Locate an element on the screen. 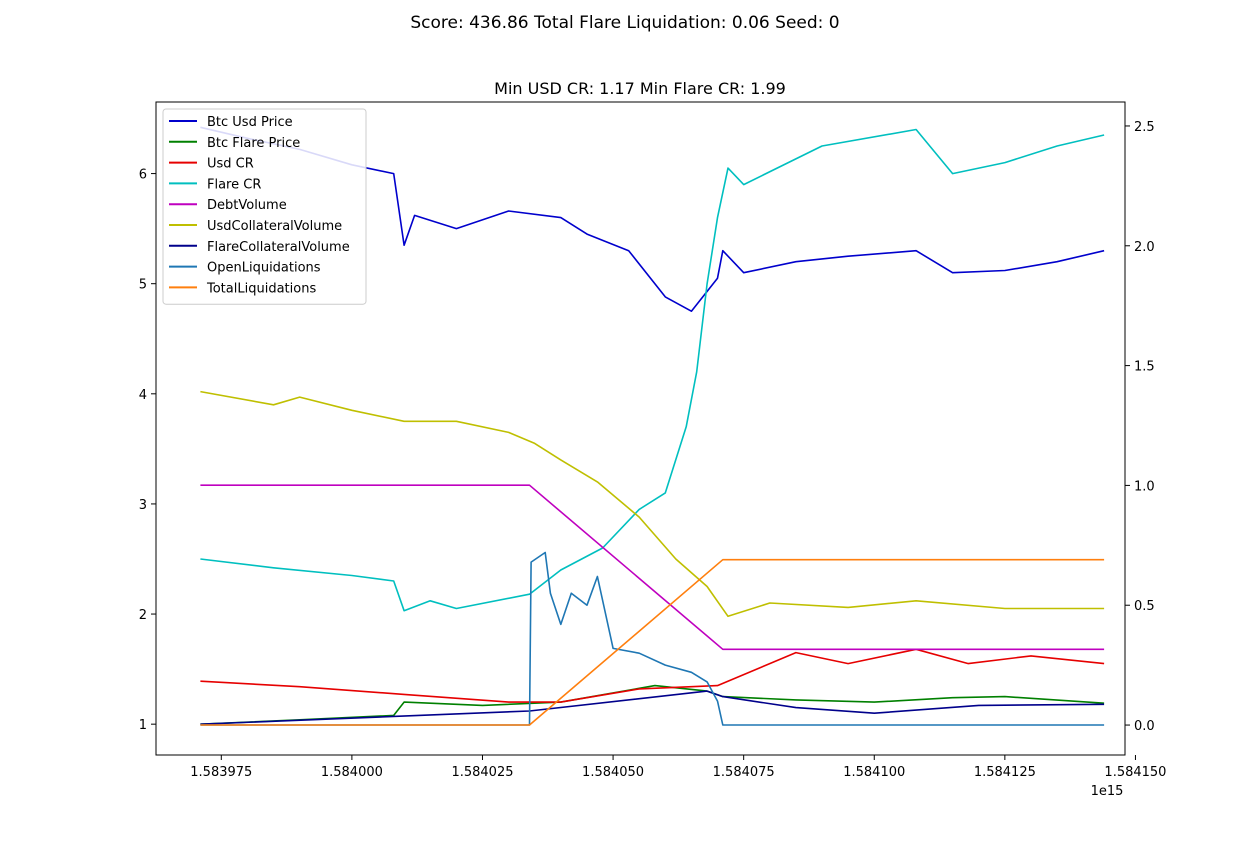 The height and width of the screenshot is (850, 1250). series-line-debtvolume is located at coordinates (652, 567).